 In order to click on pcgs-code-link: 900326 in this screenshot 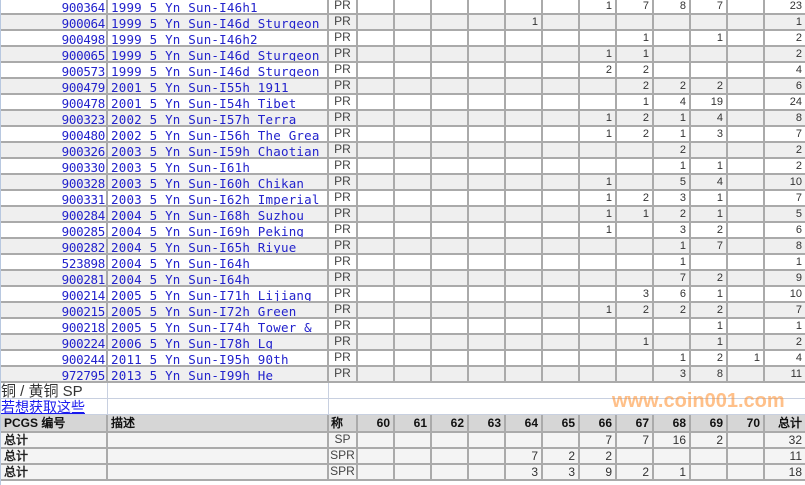, I will do `click(54, 150)`.